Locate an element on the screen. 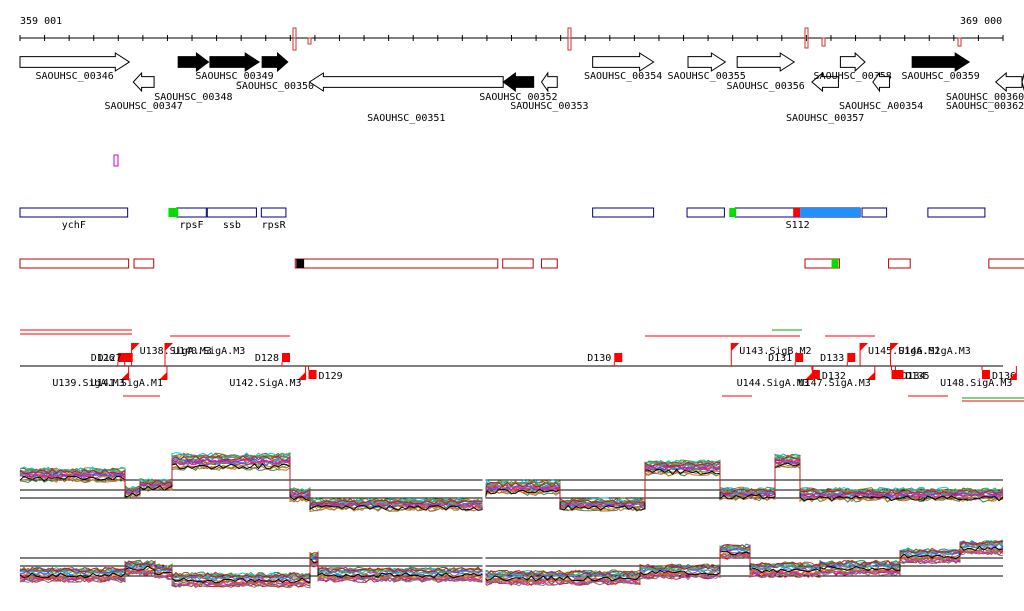  ruler-start-label: 359 001 is located at coordinates (41, 21).